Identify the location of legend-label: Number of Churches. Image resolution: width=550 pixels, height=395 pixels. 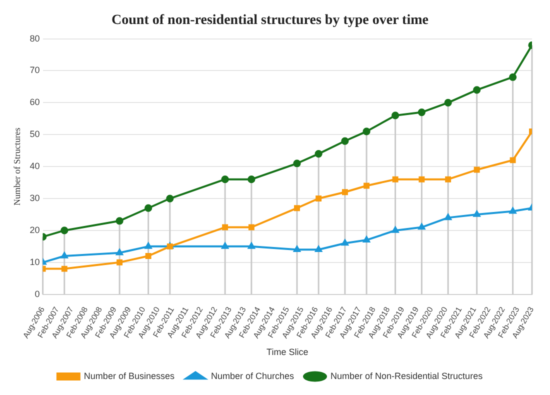
(252, 375).